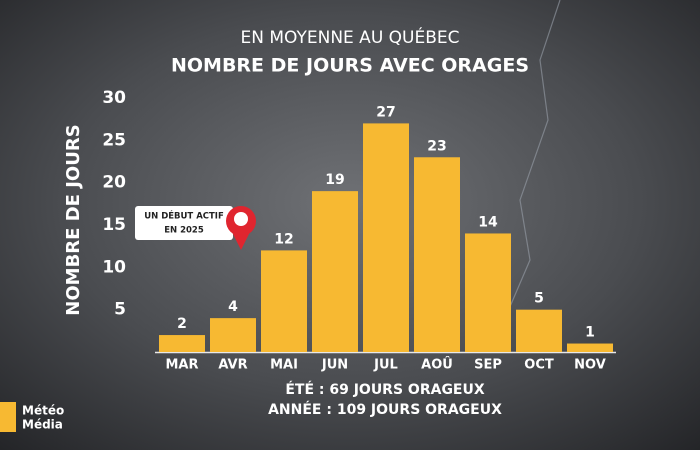  I want to click on annotation-icon, so click(241, 219).